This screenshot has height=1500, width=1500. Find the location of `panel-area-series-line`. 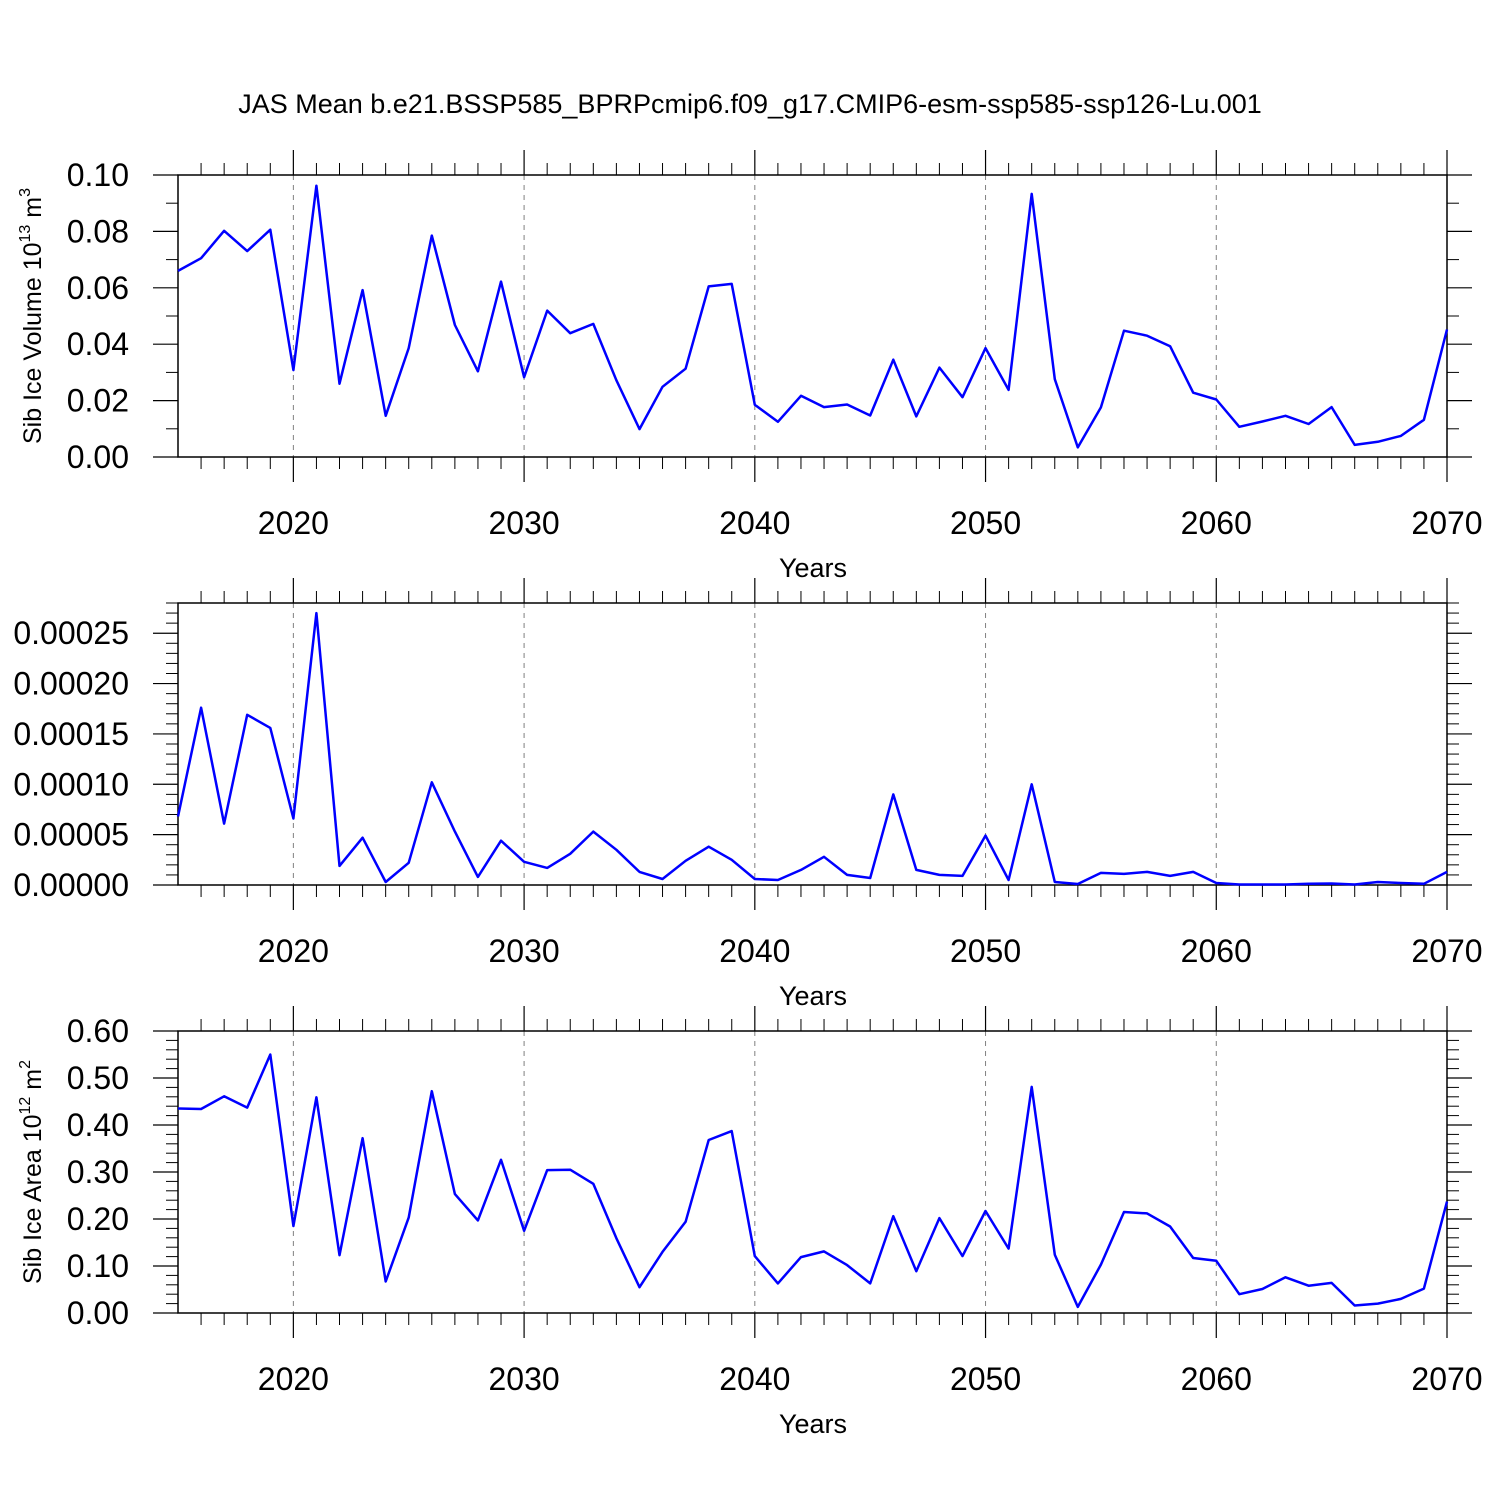

panel-area-series-line is located at coordinates (813, 1181).